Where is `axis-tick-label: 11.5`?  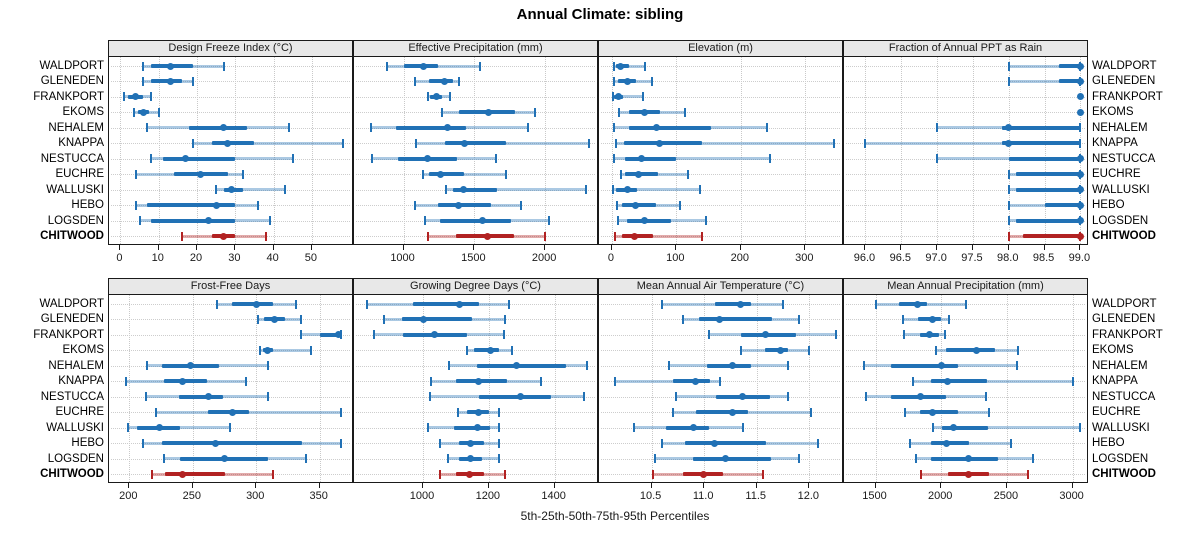
axis-tick-label: 11.5 is located at coordinates (756, 496).